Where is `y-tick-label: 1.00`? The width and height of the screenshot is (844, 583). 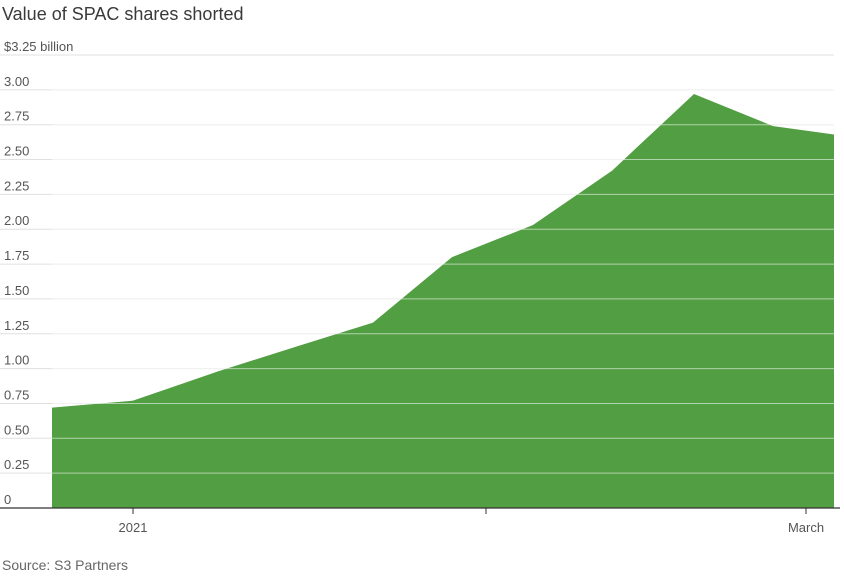
y-tick-label: 1.00 is located at coordinates (16, 360).